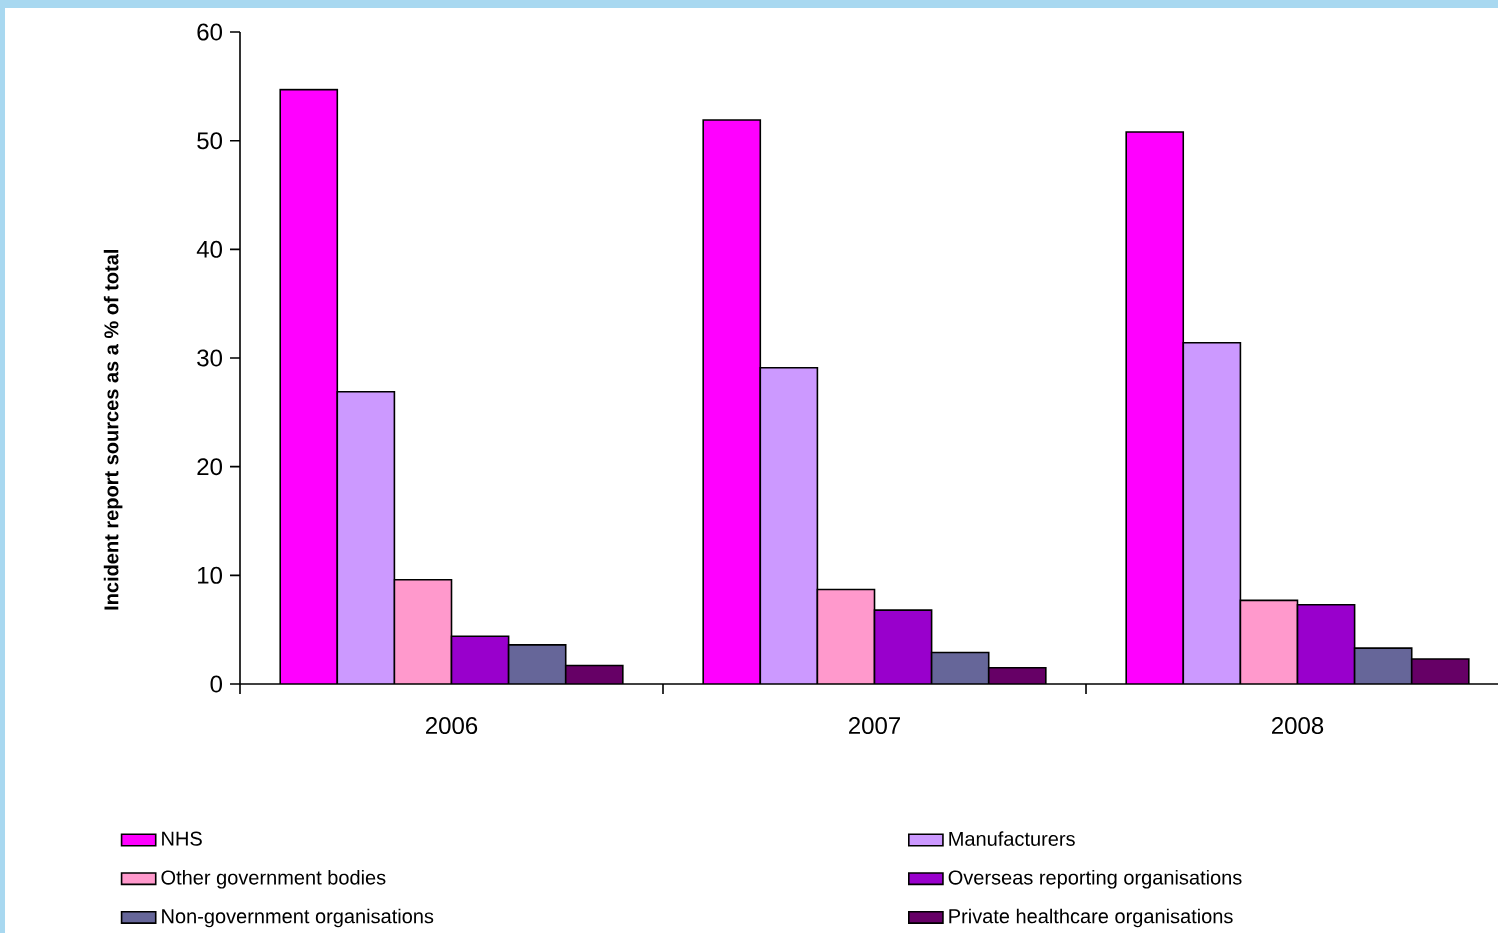 The image size is (1498, 933). What do you see at coordinates (1298, 726) in the screenshot?
I see `x-tick-label: 2008` at bounding box center [1298, 726].